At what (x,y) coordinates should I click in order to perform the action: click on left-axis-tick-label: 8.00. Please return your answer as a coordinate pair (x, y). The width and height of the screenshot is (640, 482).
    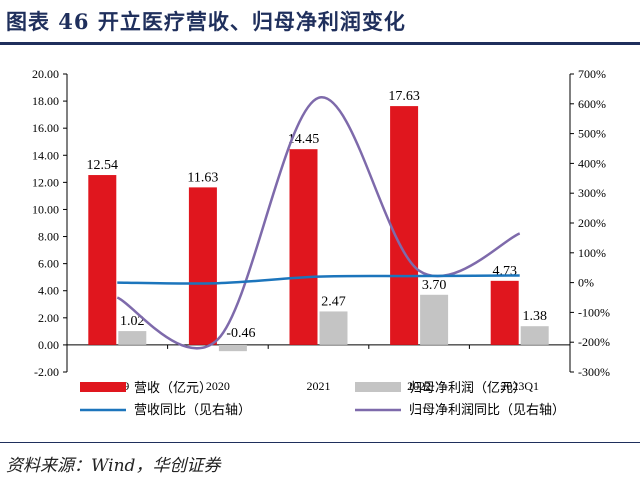
    Looking at the image, I should click on (48, 237).